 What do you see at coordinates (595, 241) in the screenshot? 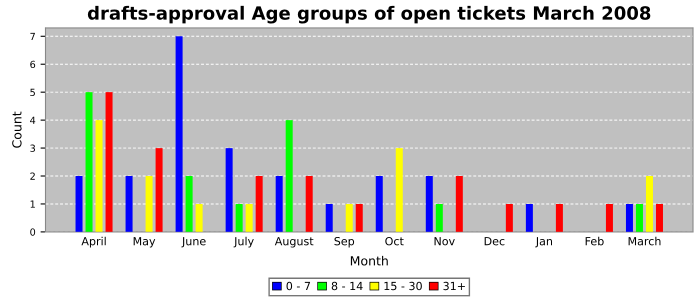
I see `x-tick-label: Feb` at bounding box center [595, 241].